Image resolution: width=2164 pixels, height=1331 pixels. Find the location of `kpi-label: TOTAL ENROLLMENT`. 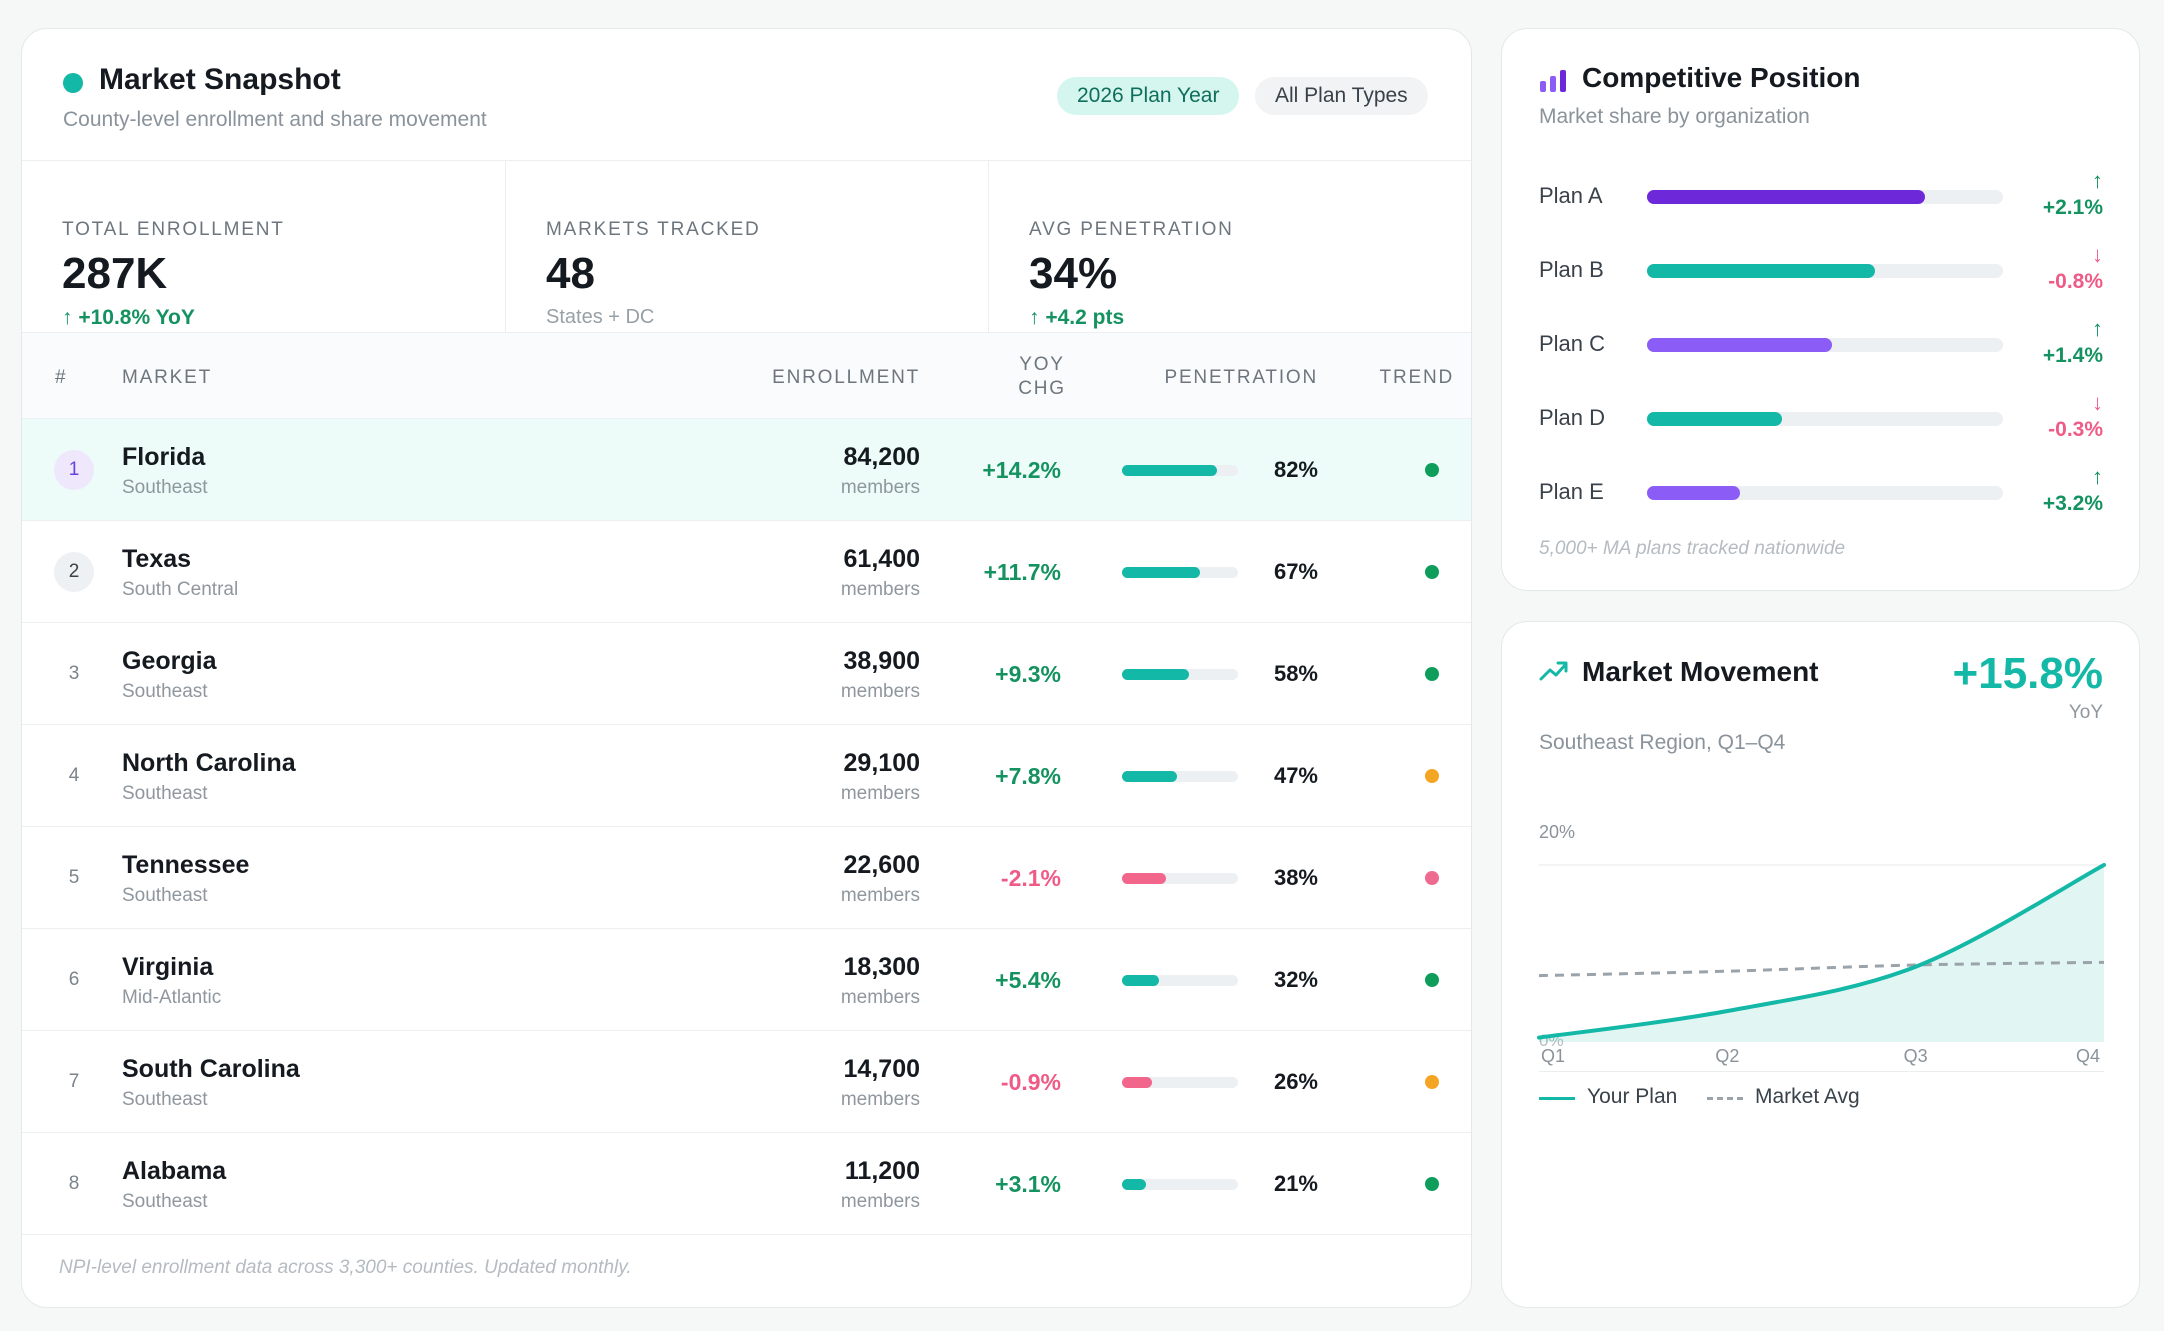

kpi-label: TOTAL ENROLLMENT is located at coordinates (173, 229).